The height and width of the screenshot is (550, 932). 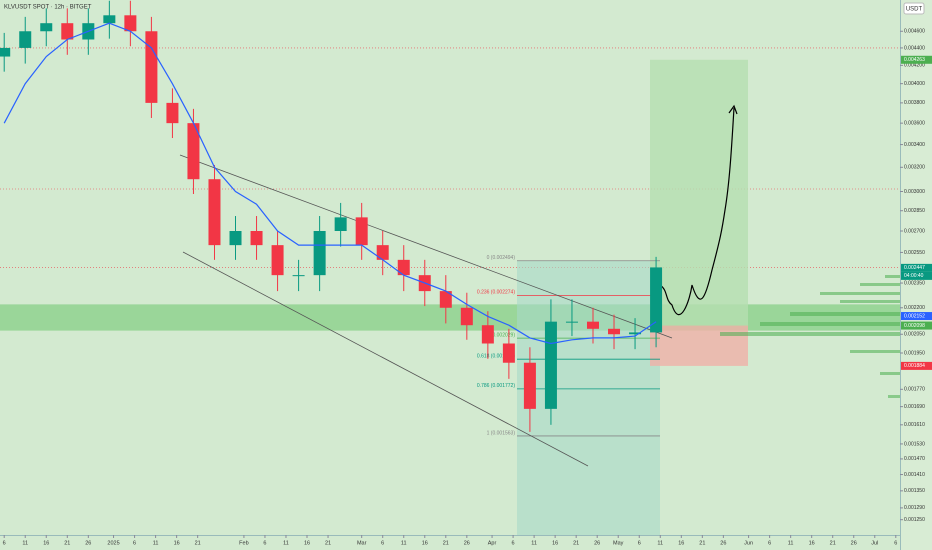 What do you see at coordinates (914, 8) in the screenshot?
I see `currency-box` at bounding box center [914, 8].